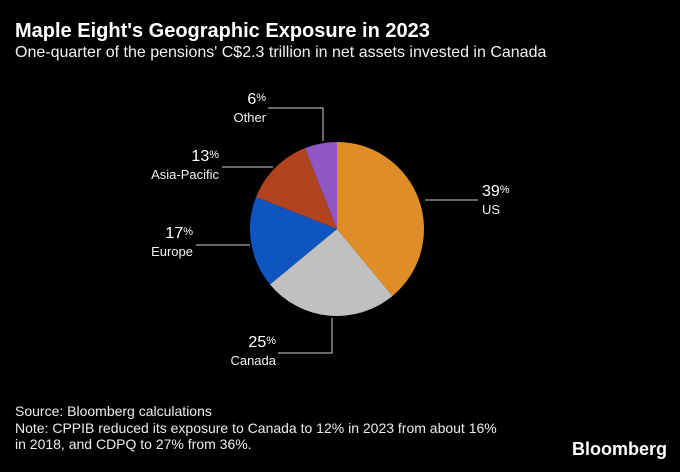 Image resolution: width=680 pixels, height=472 pixels. Describe the element at coordinates (205, 156) in the screenshot. I see `callout-asia-pacific-value: 13%` at that location.